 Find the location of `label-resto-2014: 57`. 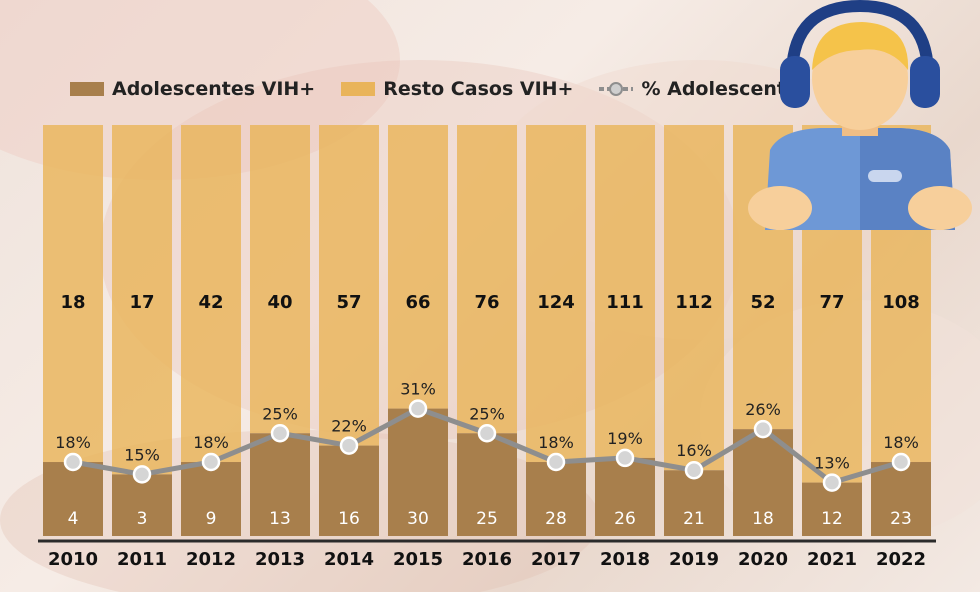

label-resto-2014: 57 is located at coordinates (348, 302).